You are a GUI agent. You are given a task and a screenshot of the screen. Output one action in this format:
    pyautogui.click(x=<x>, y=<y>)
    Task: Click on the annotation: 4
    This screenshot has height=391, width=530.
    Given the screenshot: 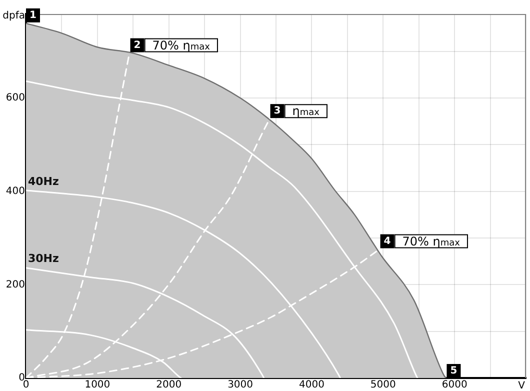 What is the action you would take?
    pyautogui.click(x=387, y=241)
    